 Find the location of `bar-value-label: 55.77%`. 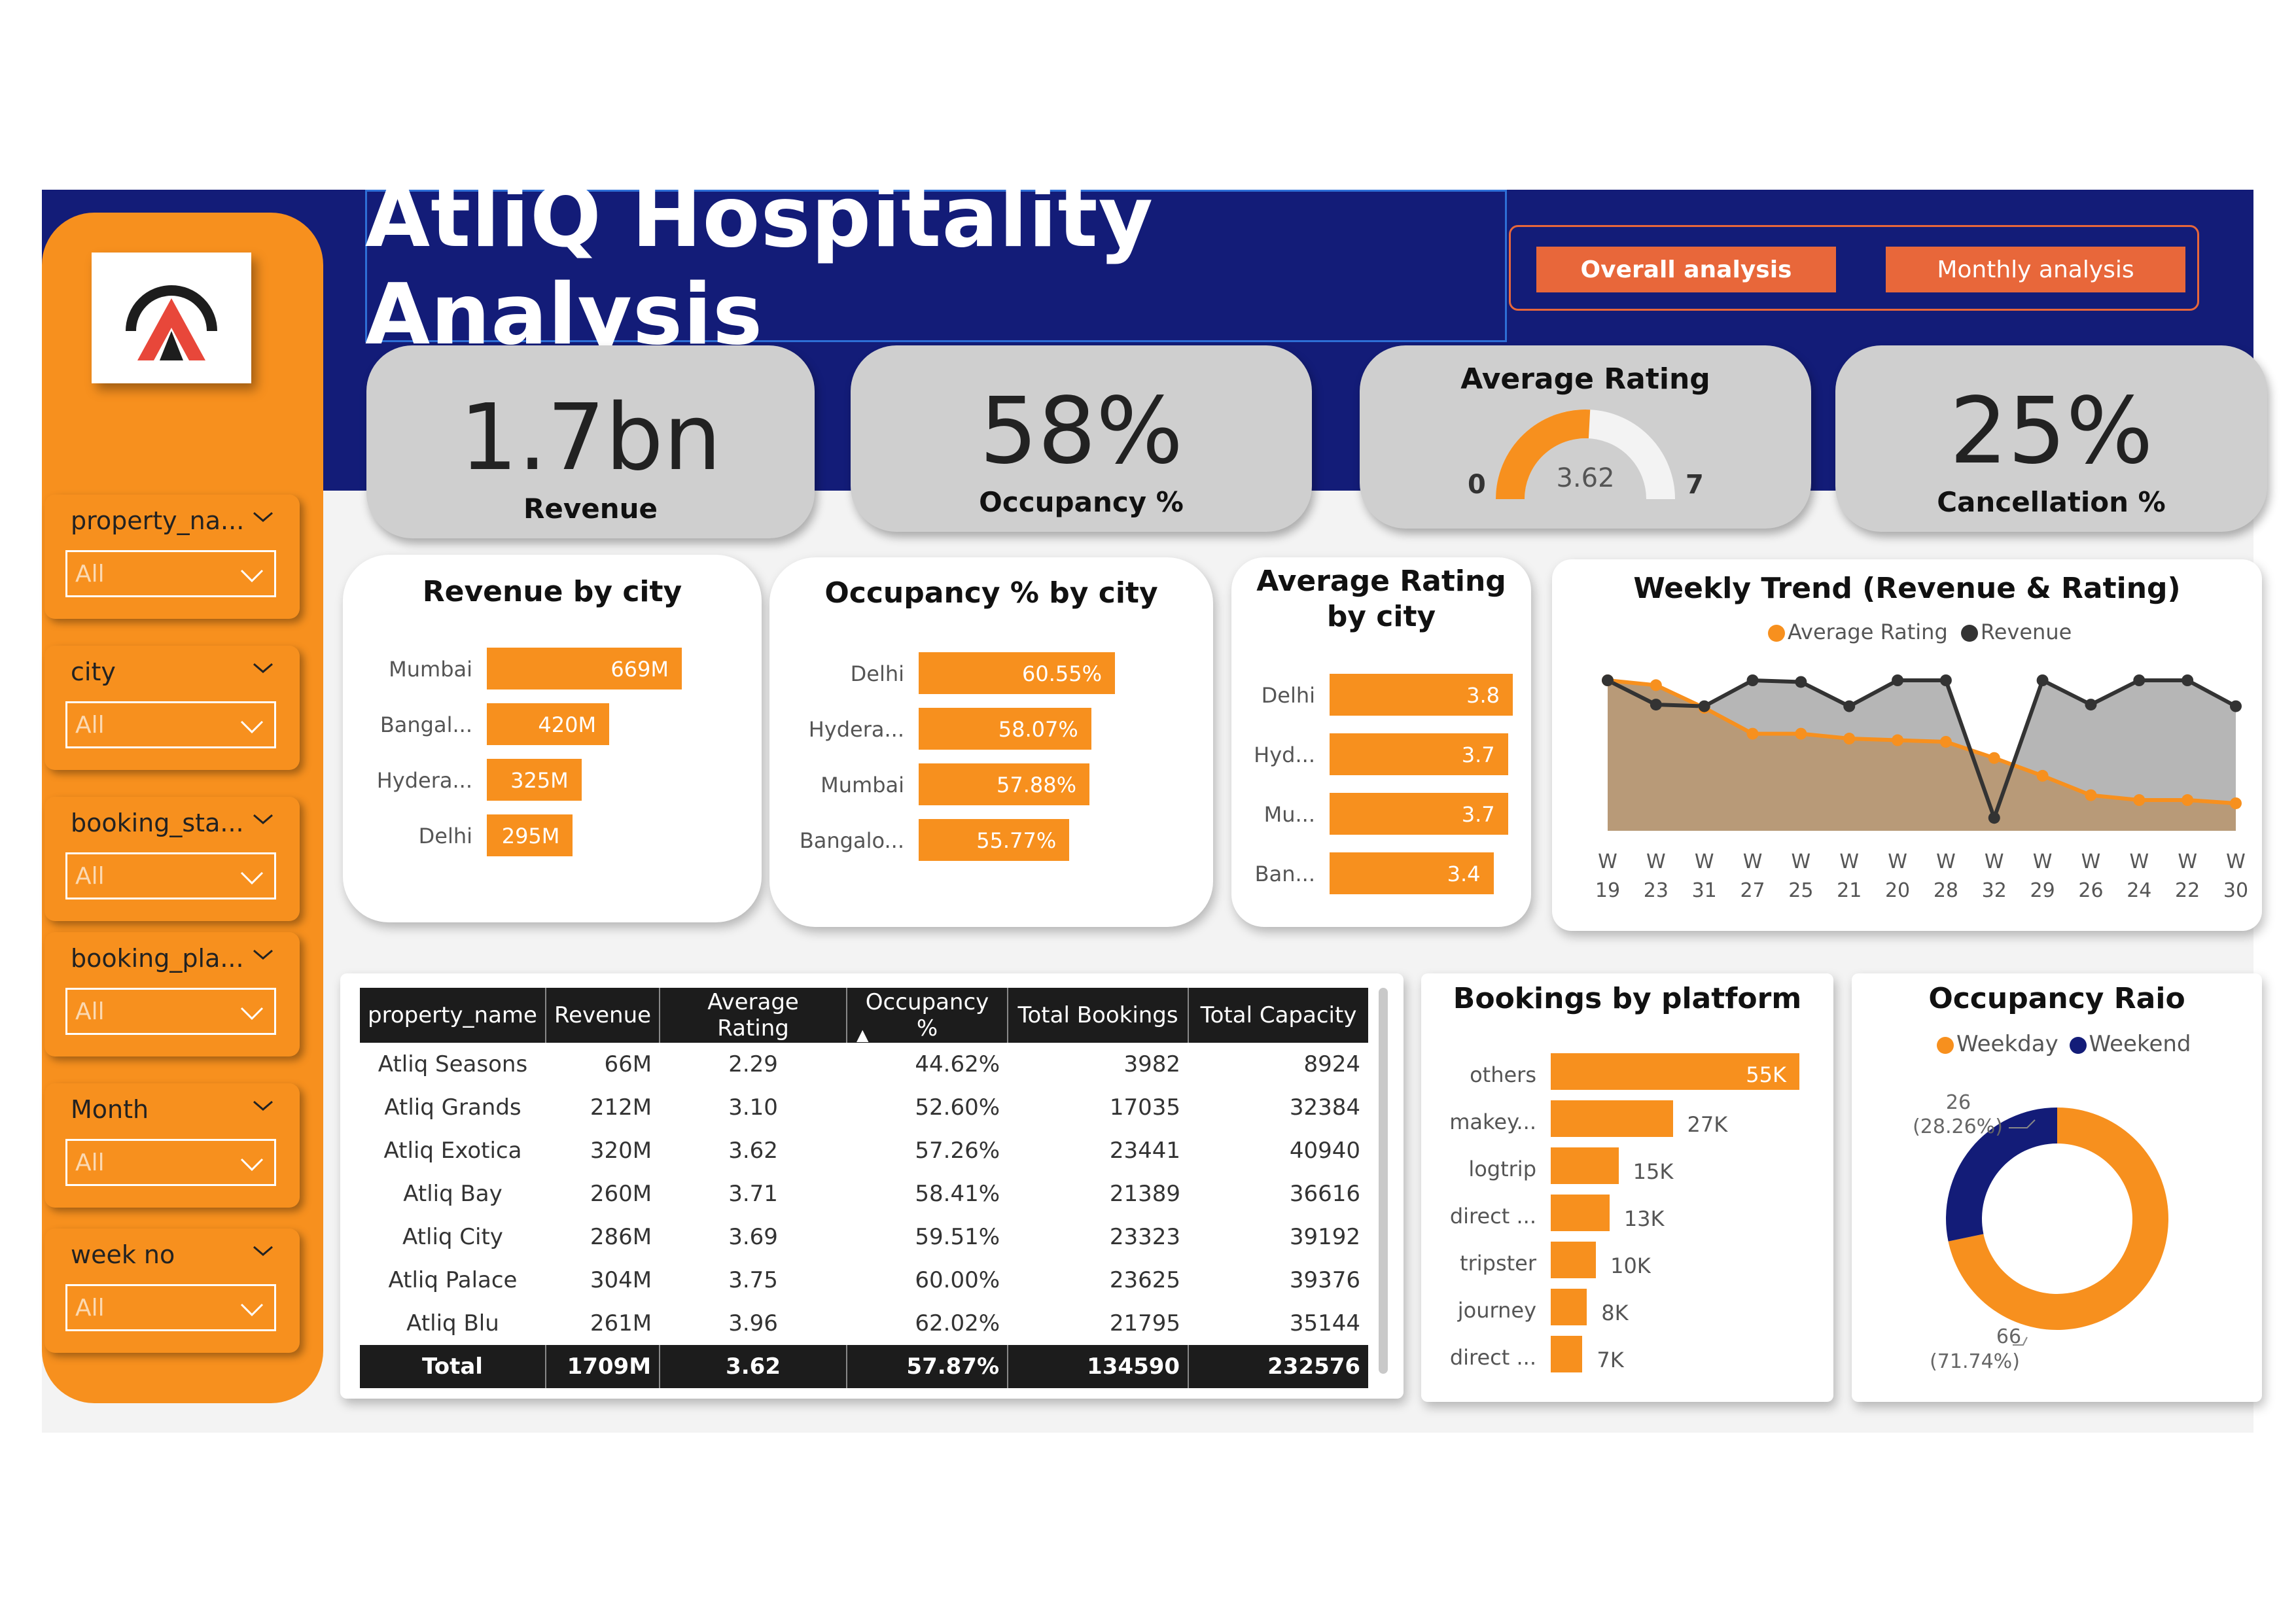

bar-value-label: 55.77% is located at coordinates (1017, 840).